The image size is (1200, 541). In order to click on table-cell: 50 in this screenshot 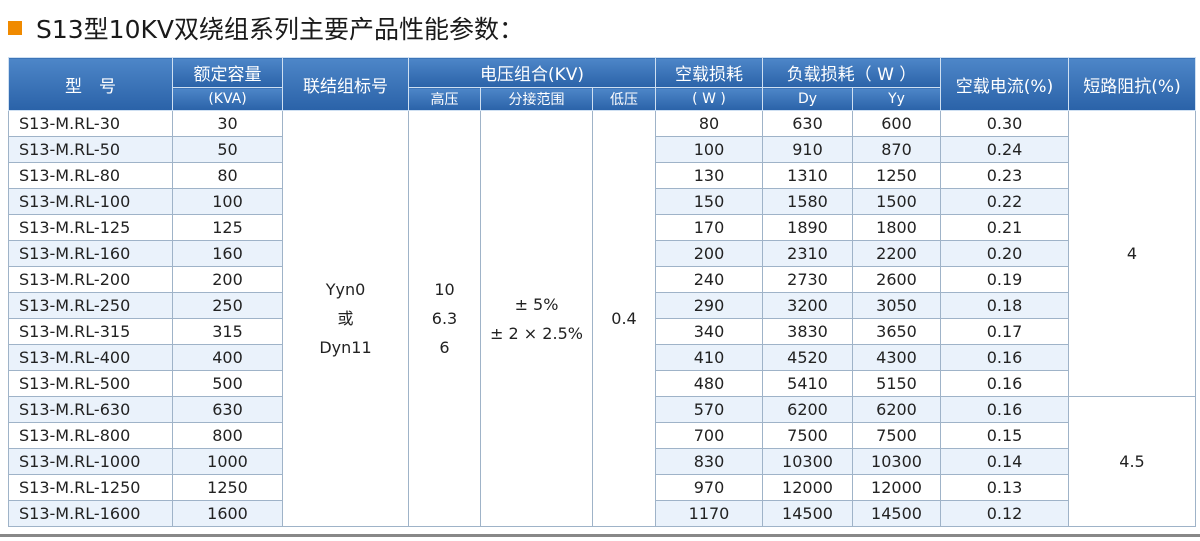, I will do `click(227, 149)`.